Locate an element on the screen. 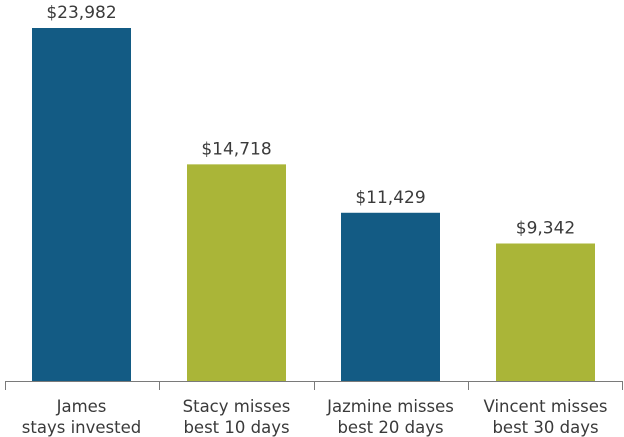 Image resolution: width=624 pixels, height=437 pixels. category-label-4-line-2: best 30 days is located at coordinates (545, 427).